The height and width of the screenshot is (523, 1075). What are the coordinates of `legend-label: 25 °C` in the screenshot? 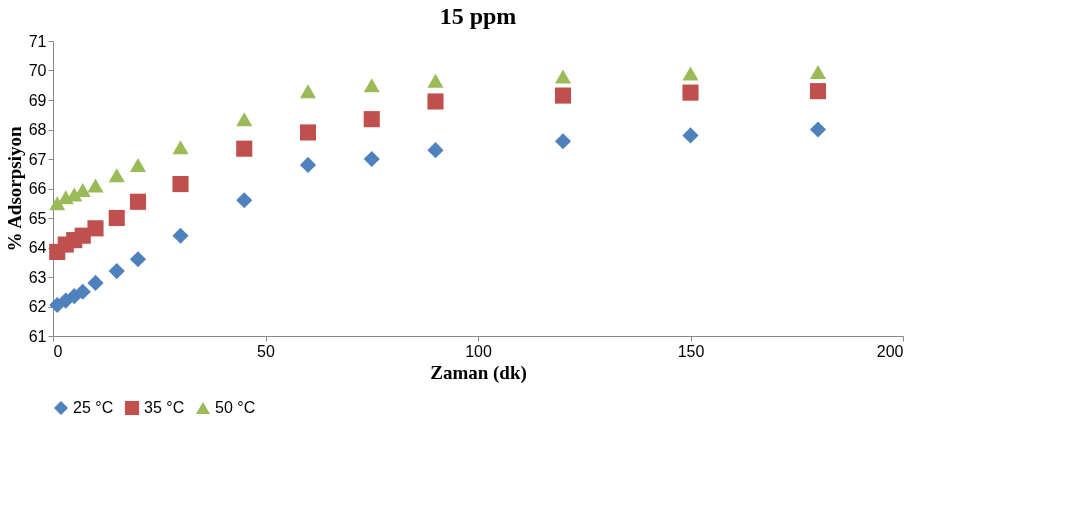 It's located at (93, 407).